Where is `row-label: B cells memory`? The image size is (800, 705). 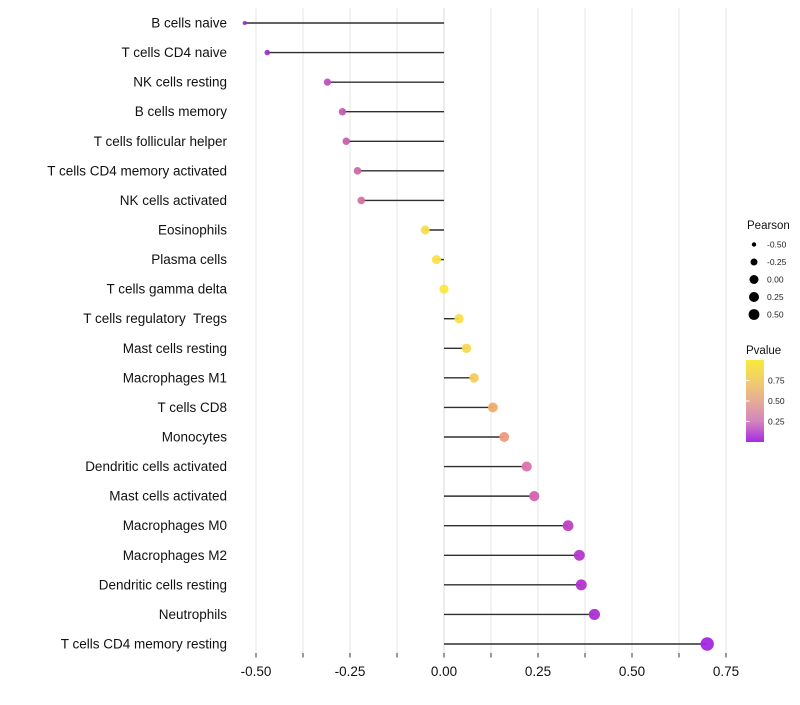 row-label: B cells memory is located at coordinates (181, 111).